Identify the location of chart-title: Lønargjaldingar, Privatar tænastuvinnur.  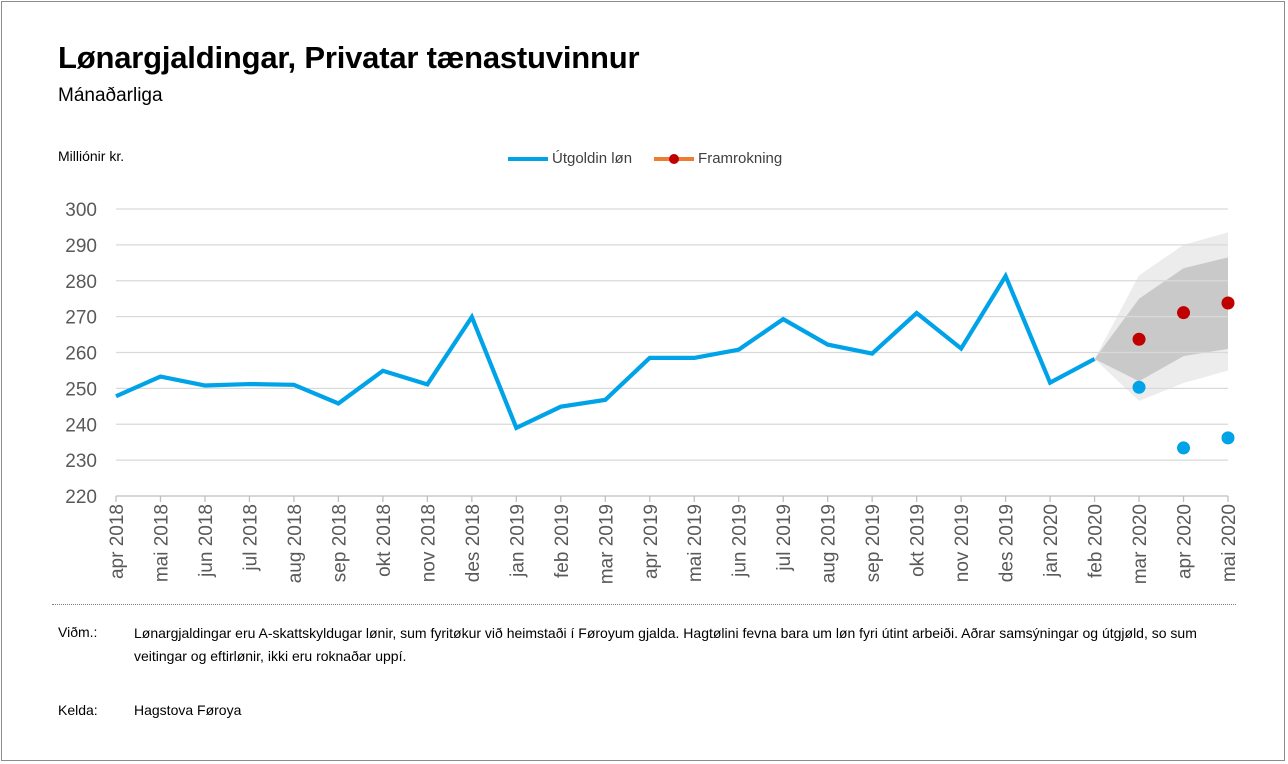
(349, 57).